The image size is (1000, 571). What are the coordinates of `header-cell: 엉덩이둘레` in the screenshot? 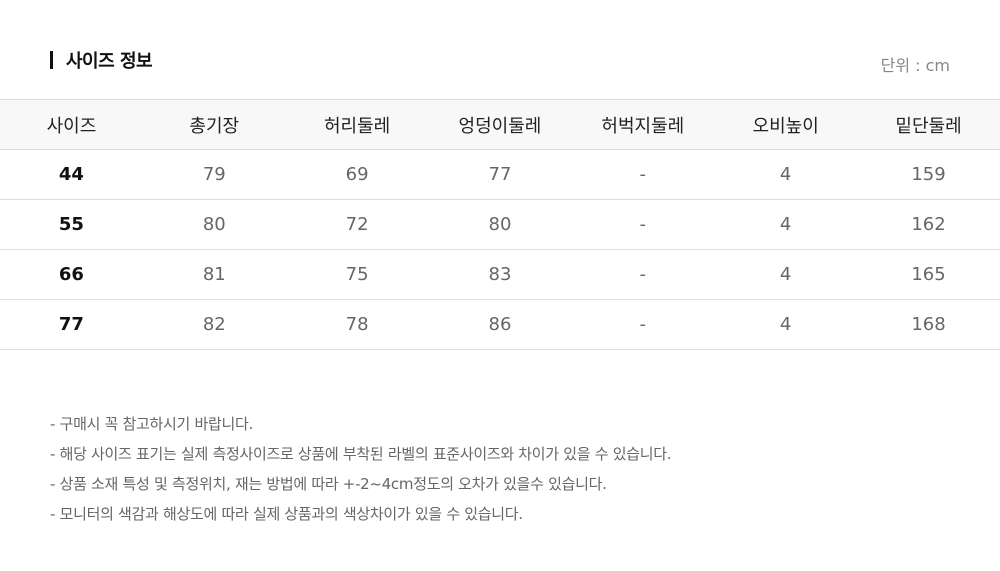 It's located at (500, 124).